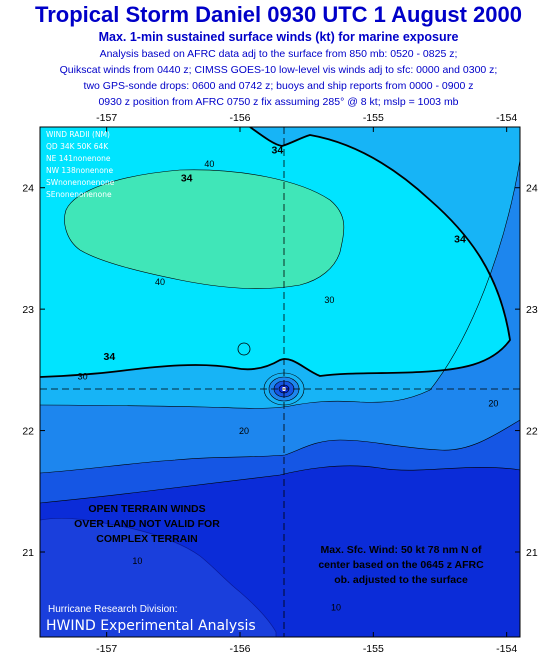  What do you see at coordinates (78, 134) in the screenshot?
I see `wind-radii-title: WIND RADII (NM)` at bounding box center [78, 134].